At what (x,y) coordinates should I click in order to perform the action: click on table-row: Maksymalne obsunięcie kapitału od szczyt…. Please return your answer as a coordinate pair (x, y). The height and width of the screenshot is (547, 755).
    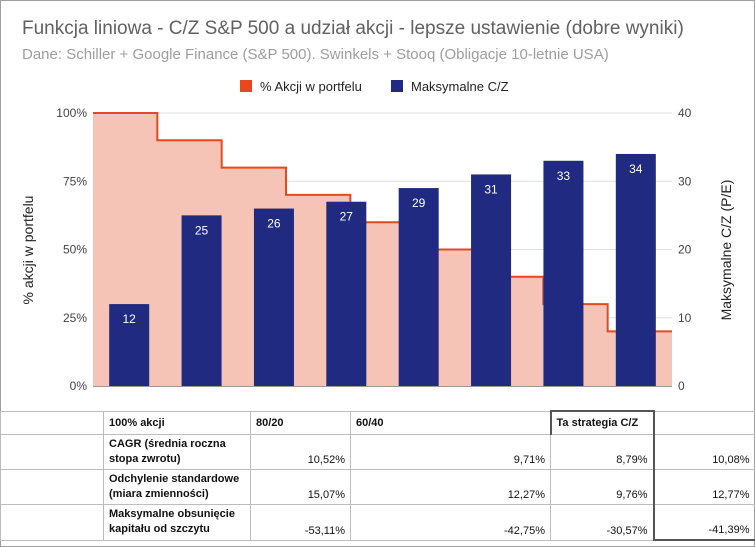
    Looking at the image, I should click on (377, 522).